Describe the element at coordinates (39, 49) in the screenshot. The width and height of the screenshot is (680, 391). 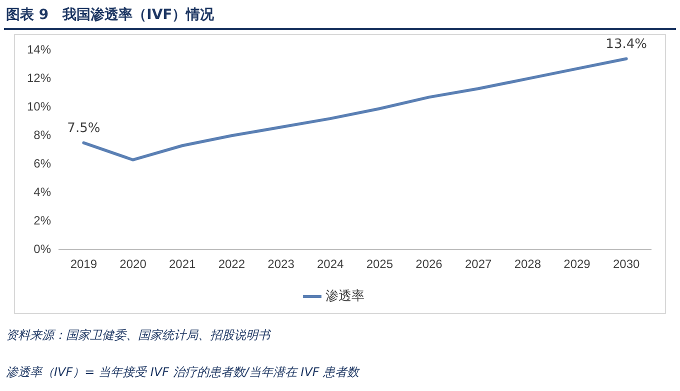
I see `y-tick-label: 14%` at that location.